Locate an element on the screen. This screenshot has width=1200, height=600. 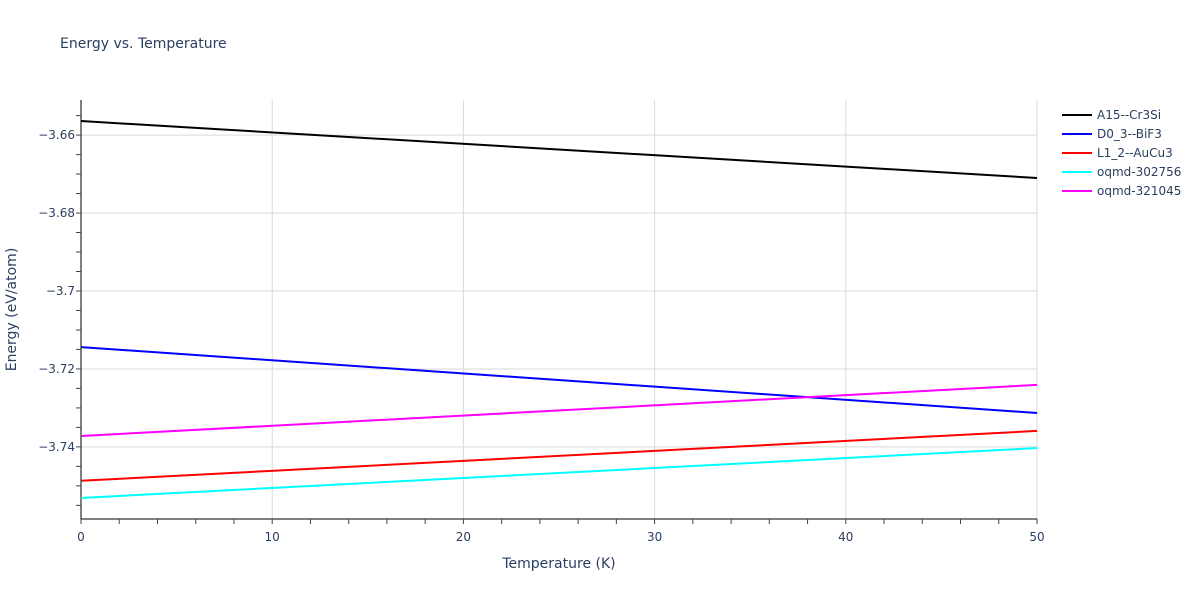
legend-item: oqmd-302756 is located at coordinates (1139, 172).